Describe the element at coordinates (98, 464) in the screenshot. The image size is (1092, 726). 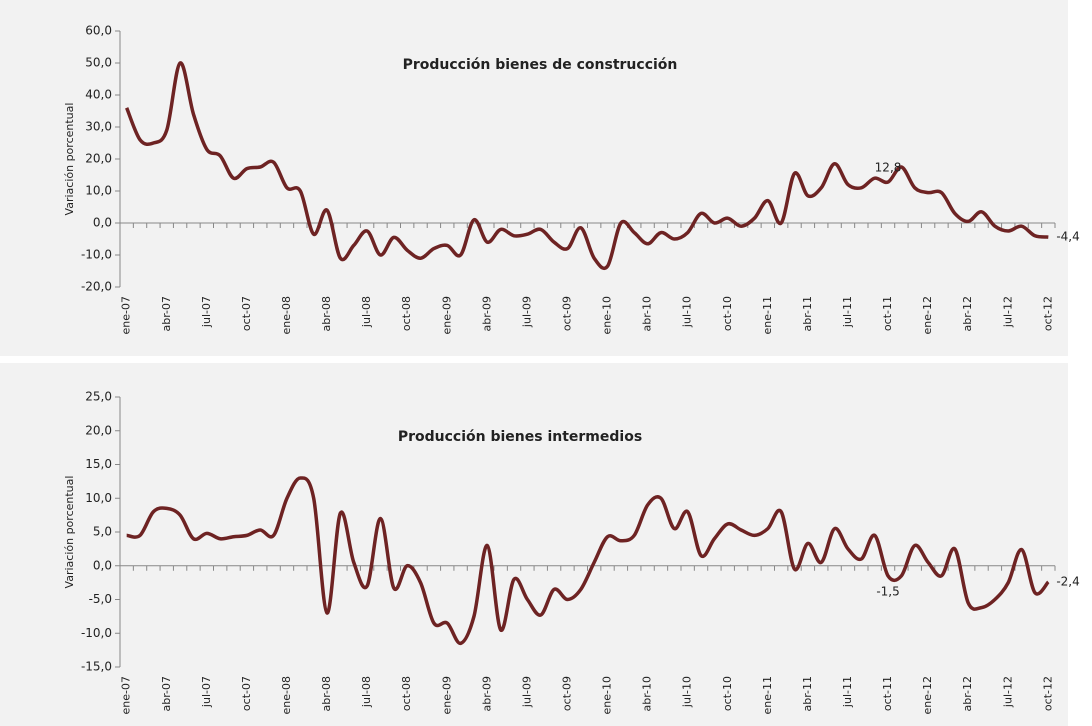
I see `y-tick-label: 15,0` at that location.